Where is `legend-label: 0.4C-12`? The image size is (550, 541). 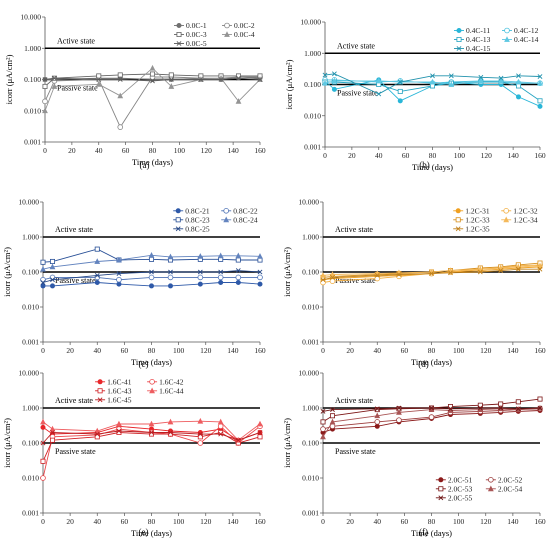
legend-label: 0.4C-12 is located at coordinates (526, 30).